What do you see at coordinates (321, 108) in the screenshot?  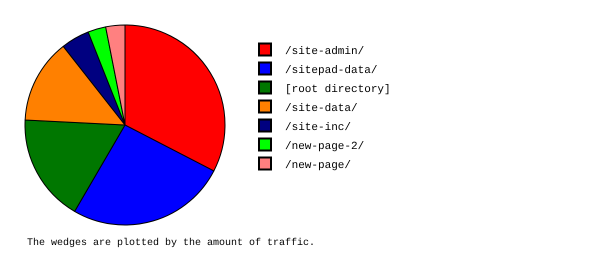 I see `legend-label: /site-data/` at bounding box center [321, 108].